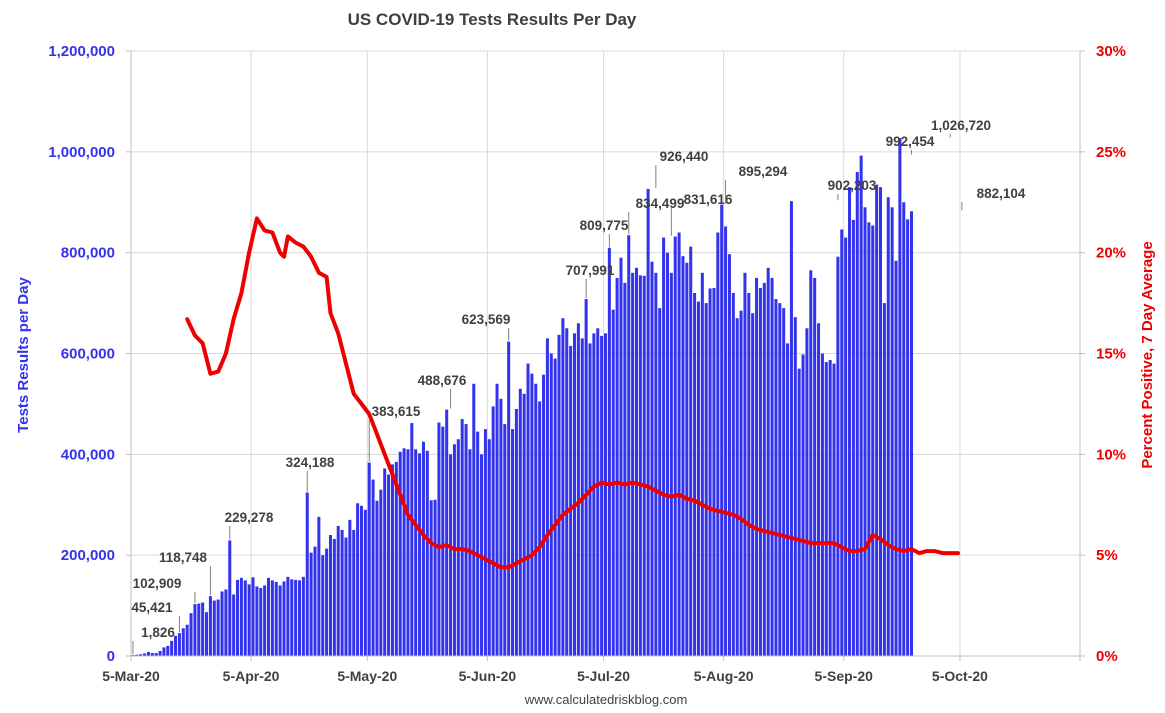 The width and height of the screenshot is (1165, 713). What do you see at coordinates (763, 171) in the screenshot?
I see `annotation-label: 895,294` at bounding box center [763, 171].